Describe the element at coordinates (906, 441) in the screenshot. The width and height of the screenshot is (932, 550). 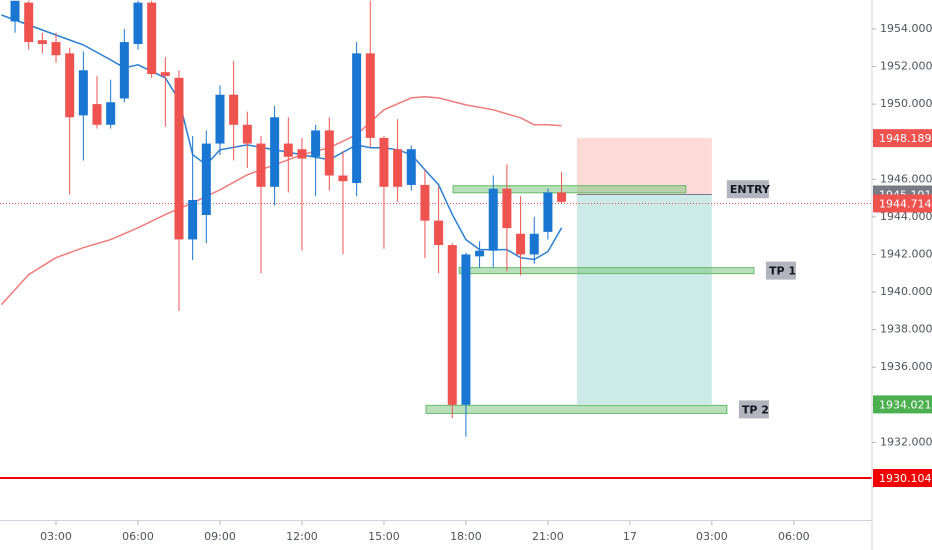
I see `y-tick-label: 1932.000` at that location.